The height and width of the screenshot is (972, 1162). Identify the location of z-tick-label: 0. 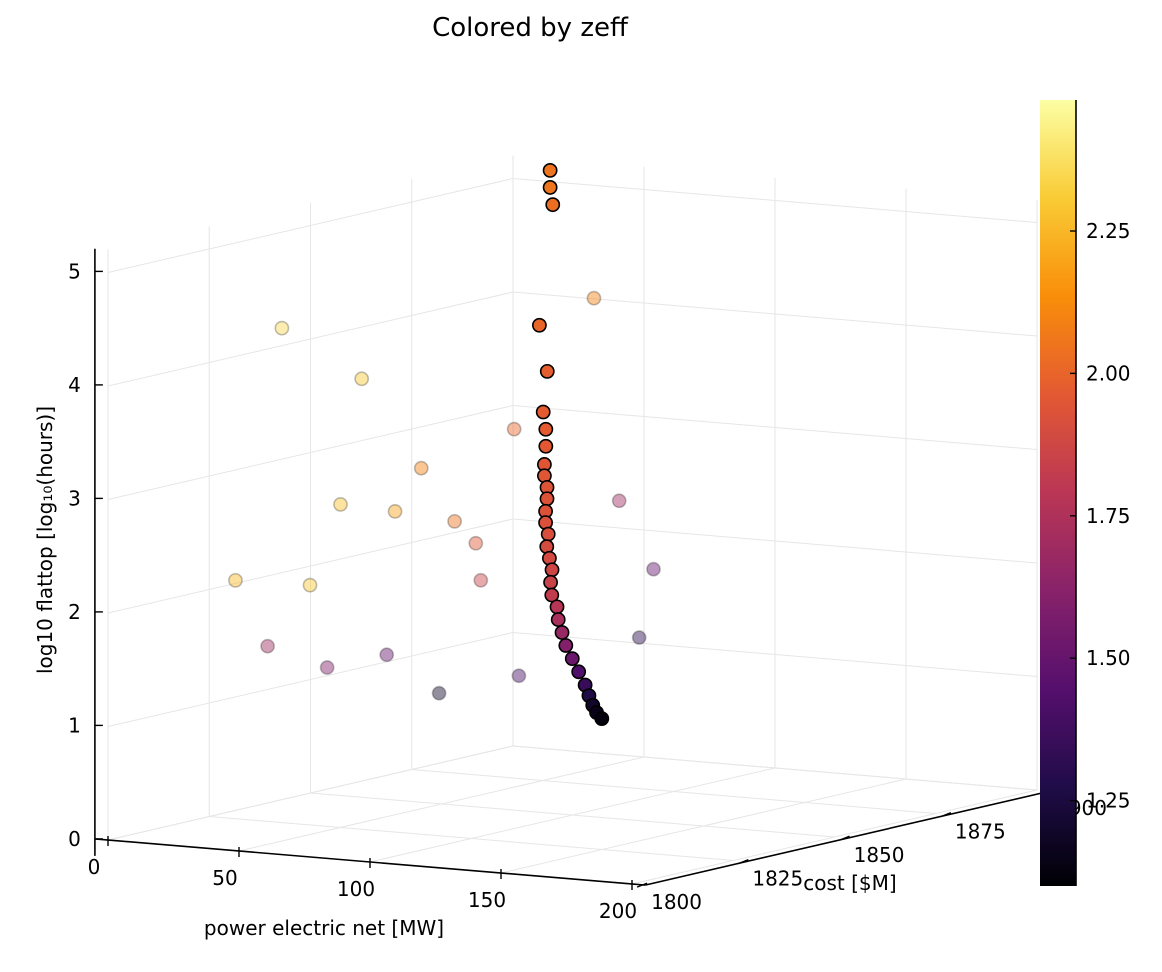
(74, 839).